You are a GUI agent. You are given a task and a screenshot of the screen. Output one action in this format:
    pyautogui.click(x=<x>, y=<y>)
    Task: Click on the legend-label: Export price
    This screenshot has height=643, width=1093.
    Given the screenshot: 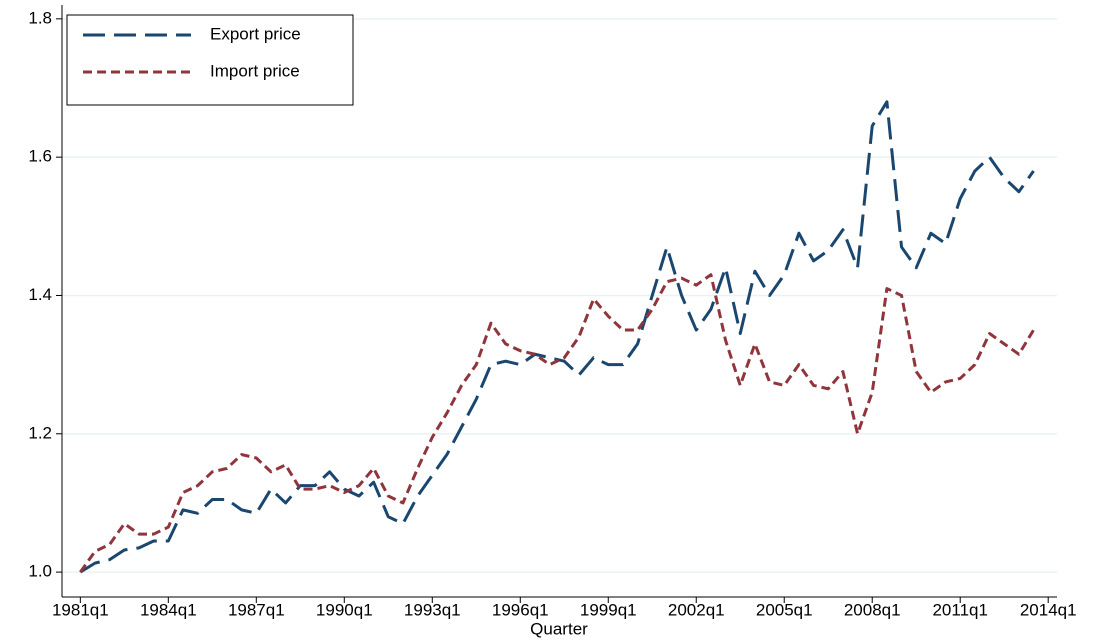 What is the action you would take?
    pyautogui.click(x=255, y=33)
    